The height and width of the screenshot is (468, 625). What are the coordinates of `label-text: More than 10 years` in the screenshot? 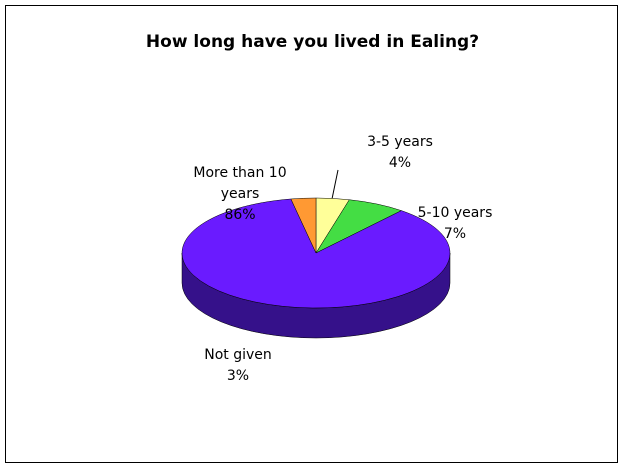 It's located at (240, 183).